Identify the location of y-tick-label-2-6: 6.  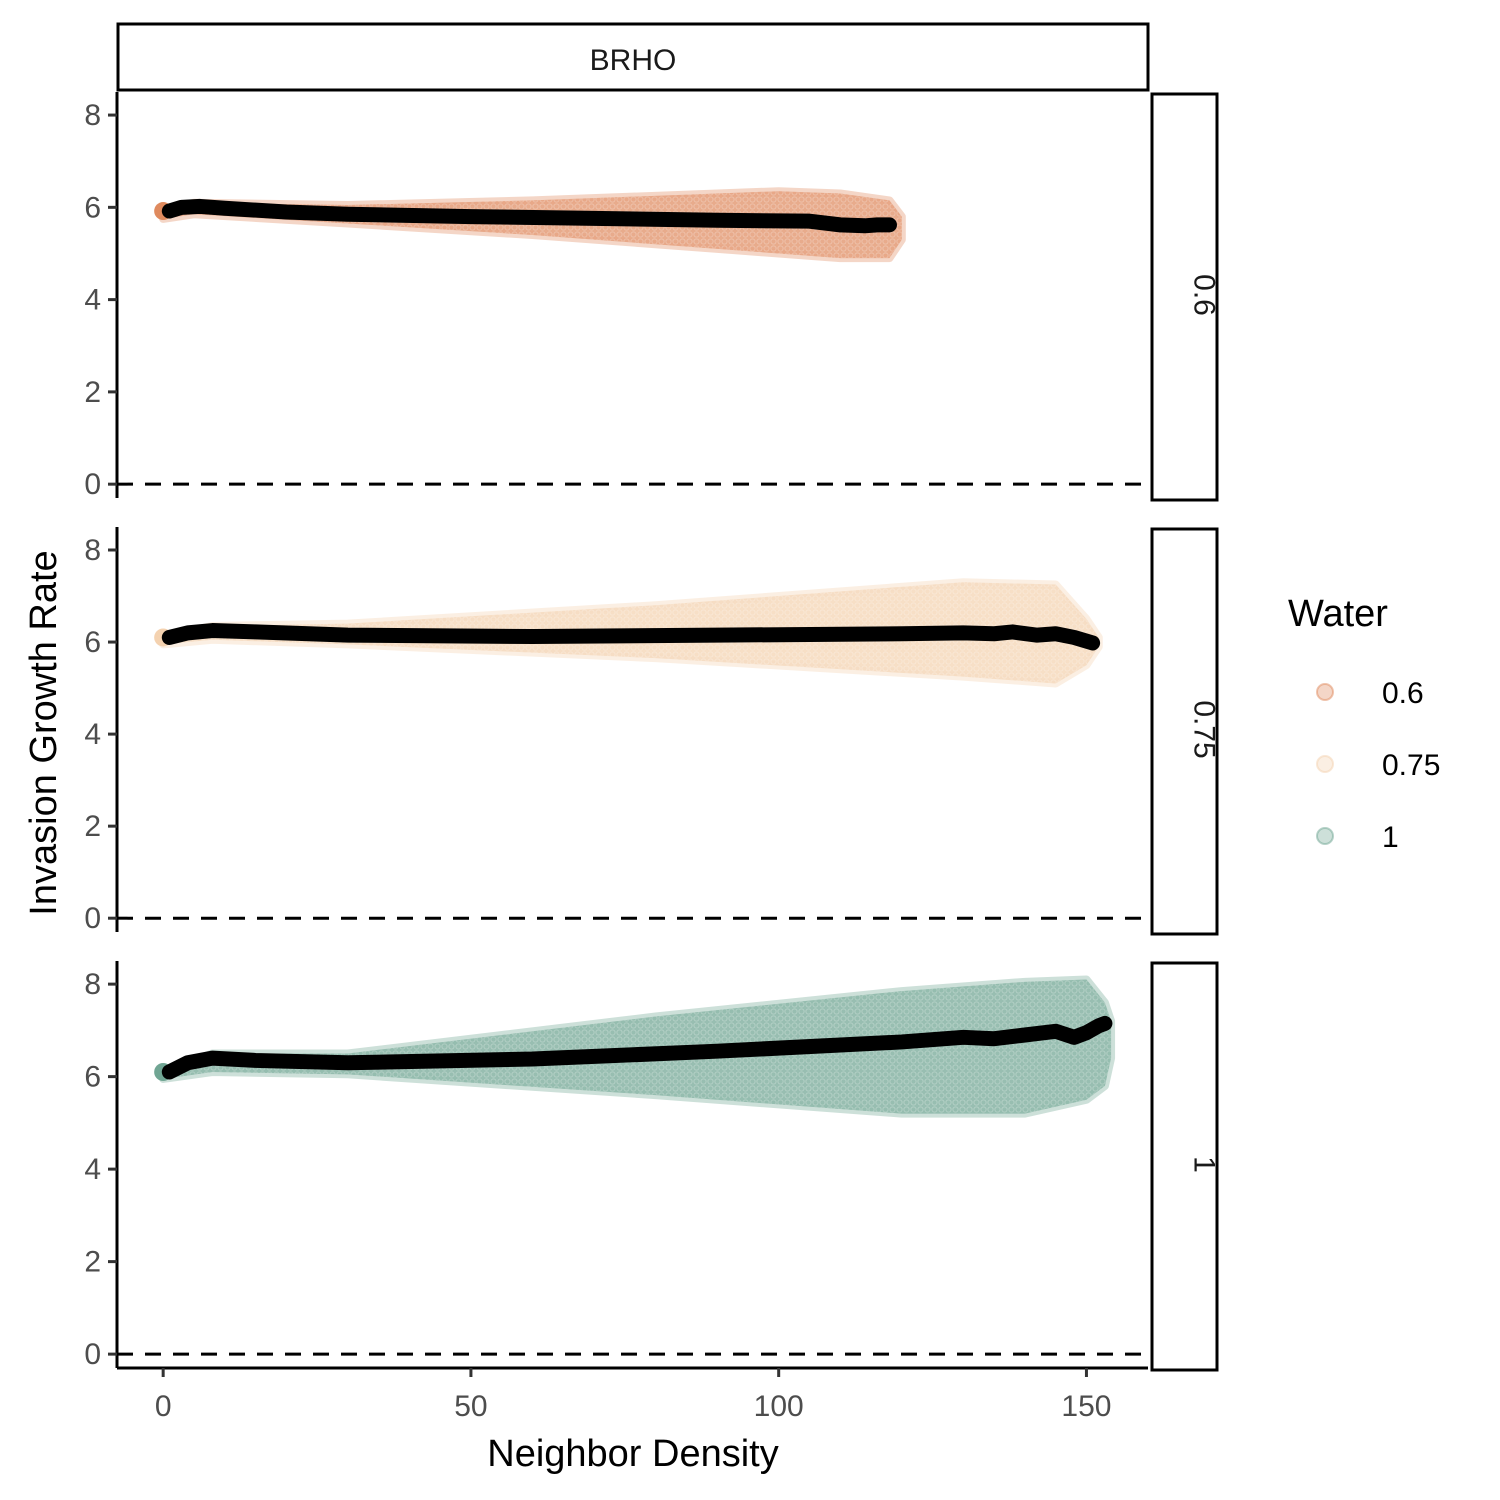
(92, 642).